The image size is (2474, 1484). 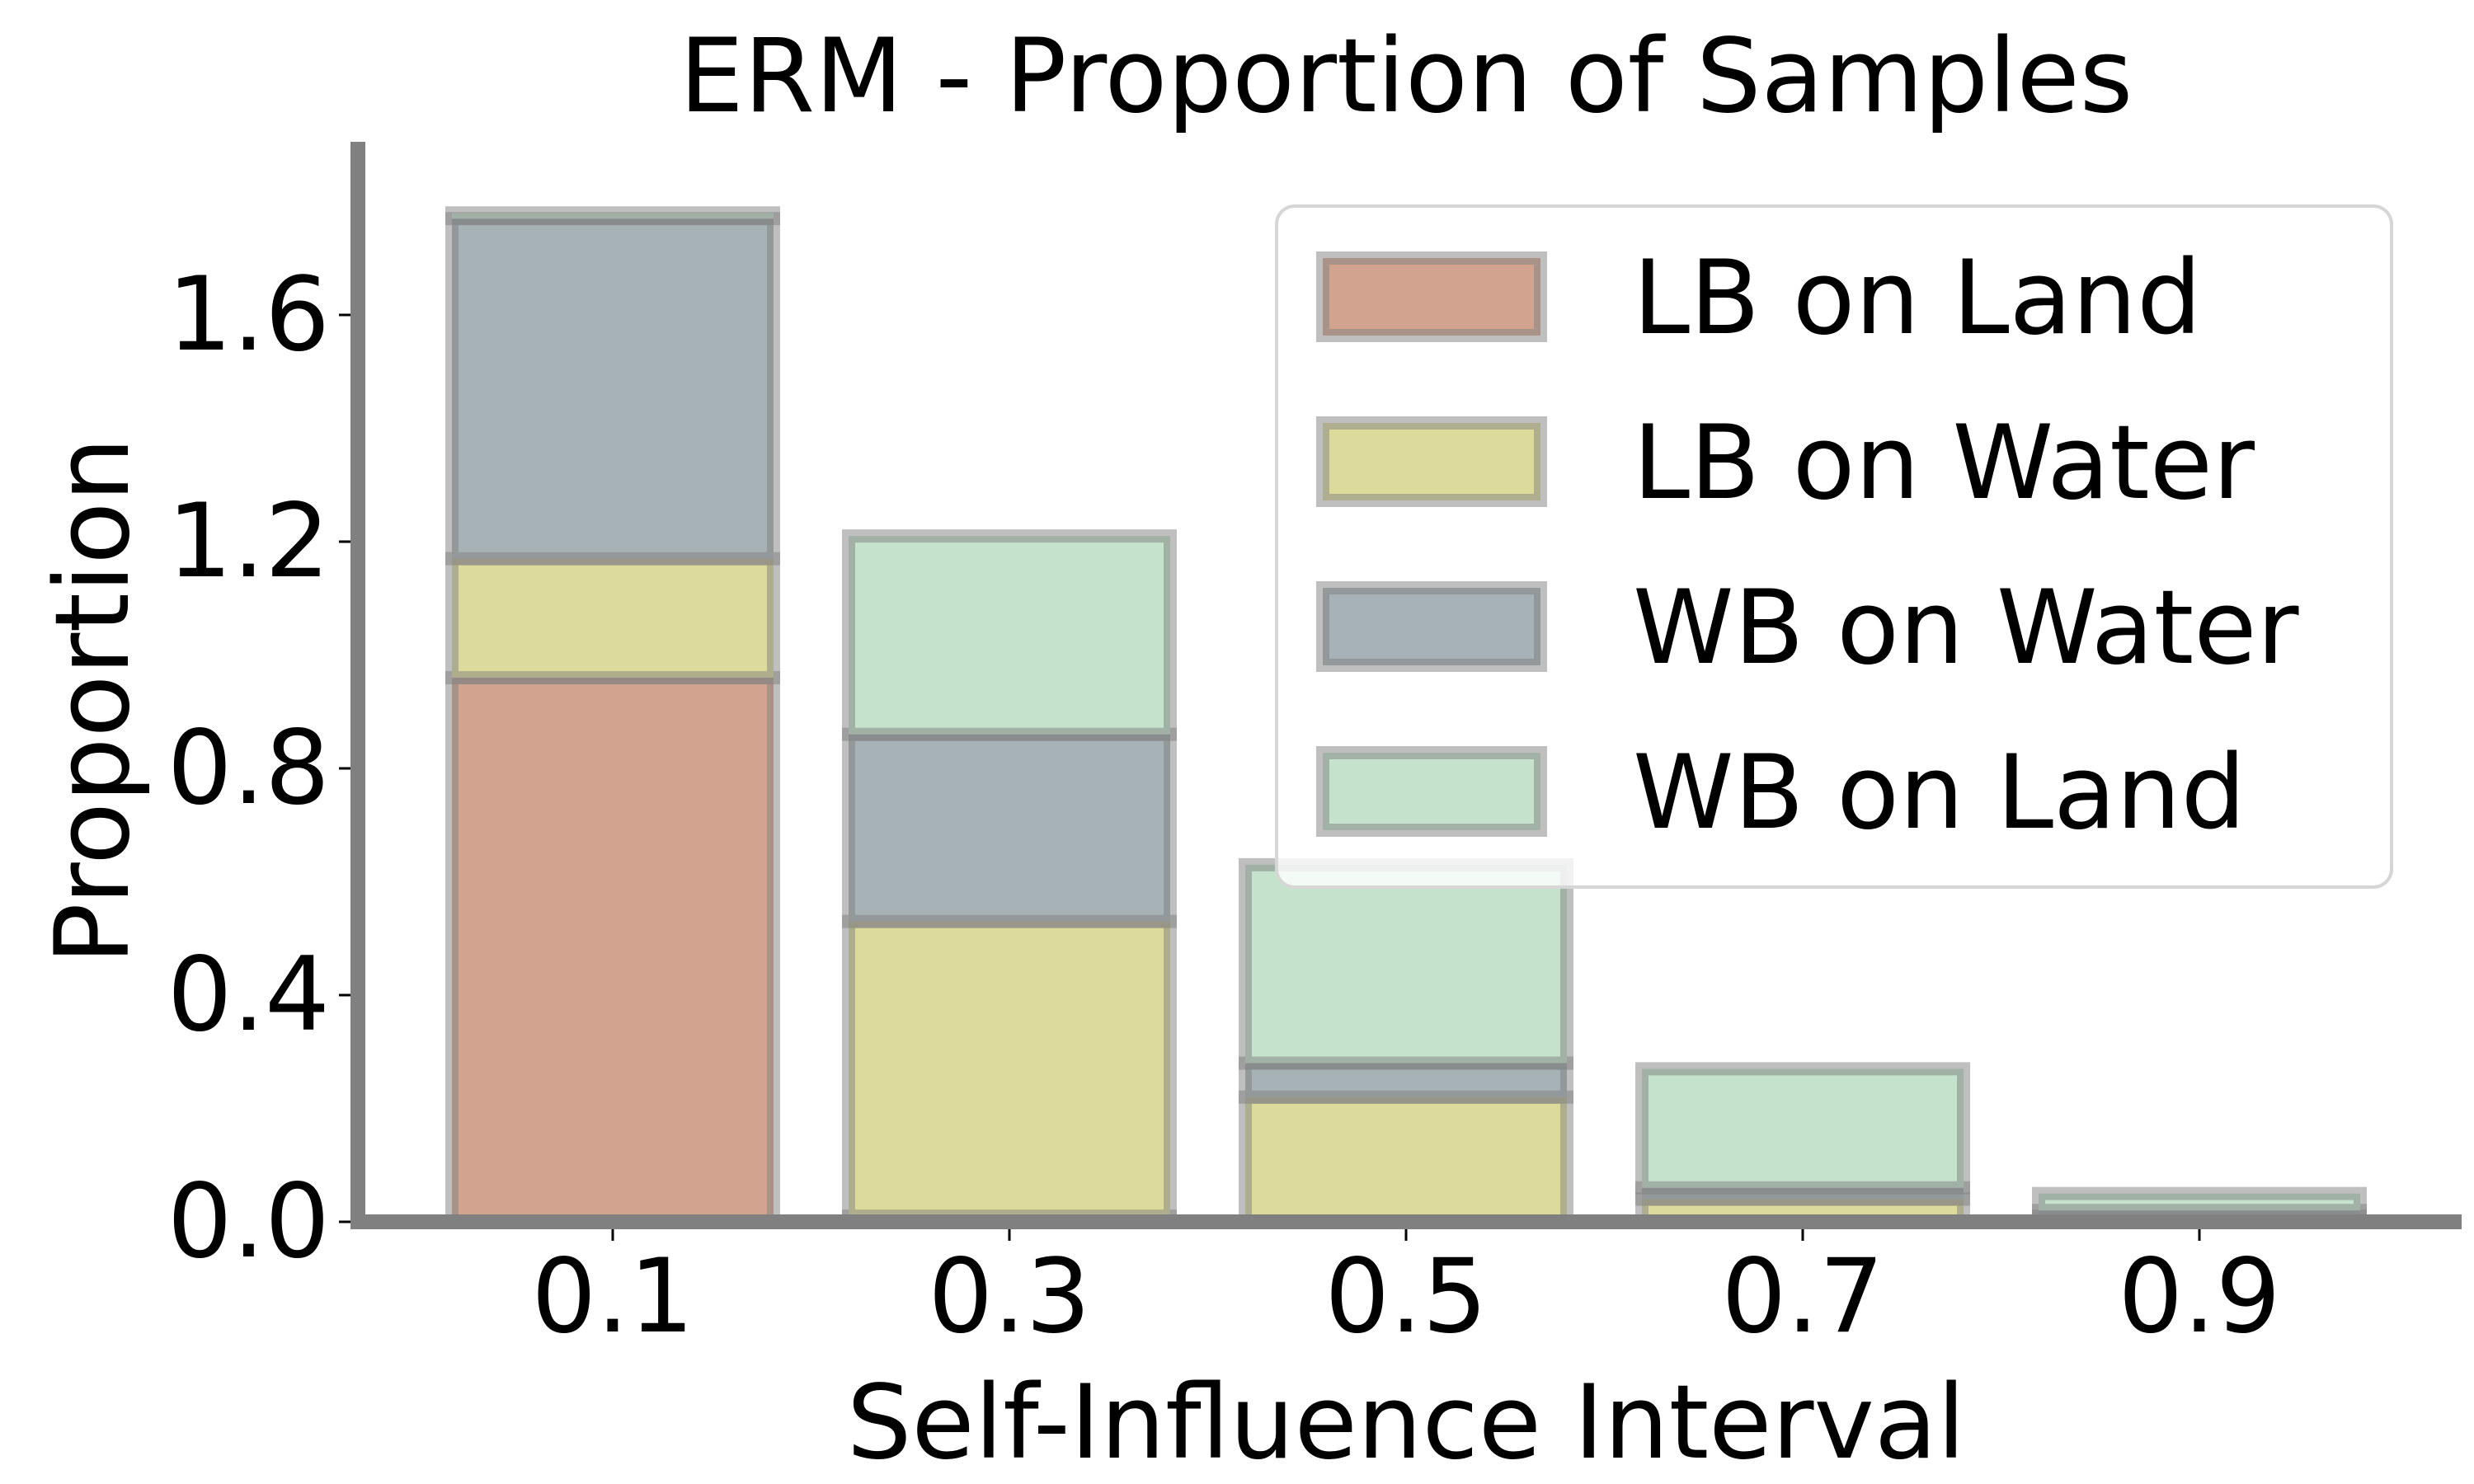 I want to click on x-tick-label: 0.3, so click(x=1009, y=1296).